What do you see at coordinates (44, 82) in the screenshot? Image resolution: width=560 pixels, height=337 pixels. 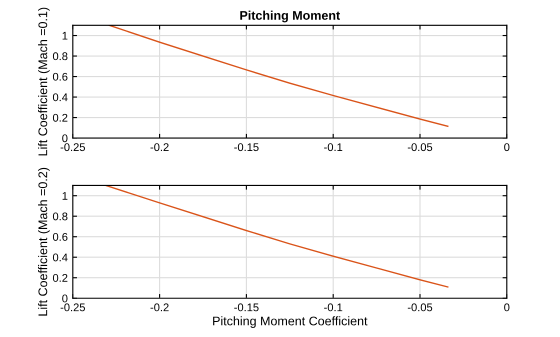 I see `y-axis-title: Lift Coefficient (Mach =0.1)` at bounding box center [44, 82].